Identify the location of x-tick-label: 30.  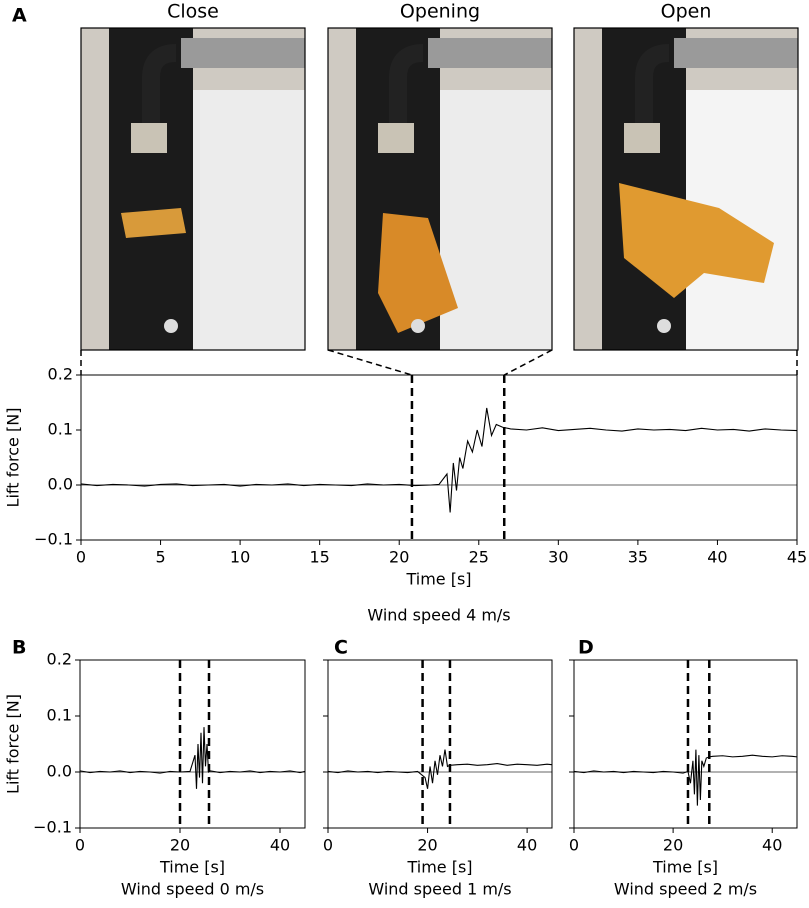
(558, 557).